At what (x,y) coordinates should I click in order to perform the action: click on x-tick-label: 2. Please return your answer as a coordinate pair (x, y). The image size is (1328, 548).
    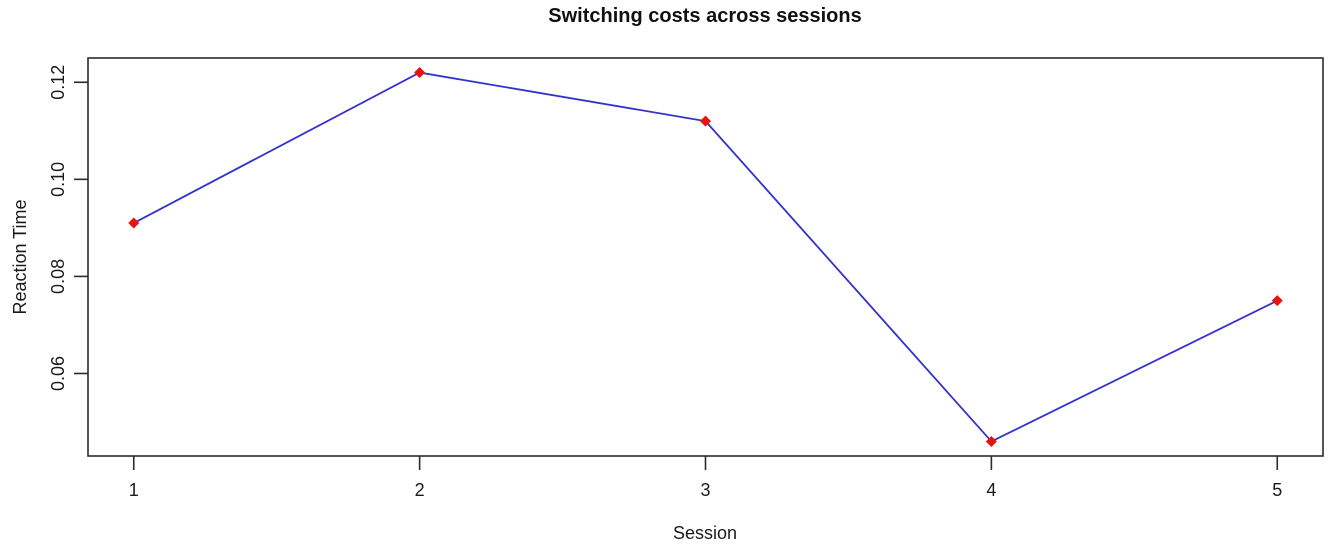
    Looking at the image, I should click on (420, 490).